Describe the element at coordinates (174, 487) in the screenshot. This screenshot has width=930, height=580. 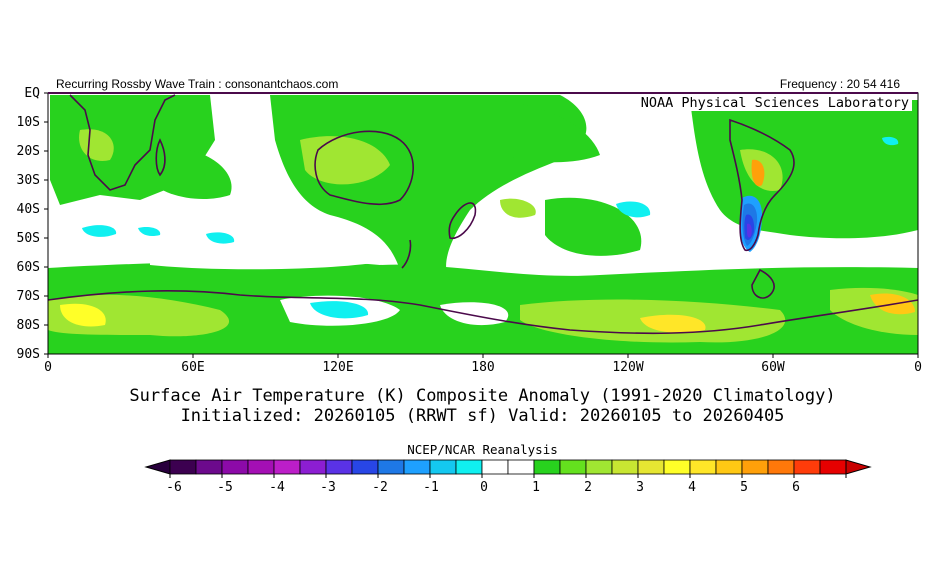
I see `colorbar-tick-label: -6` at that location.